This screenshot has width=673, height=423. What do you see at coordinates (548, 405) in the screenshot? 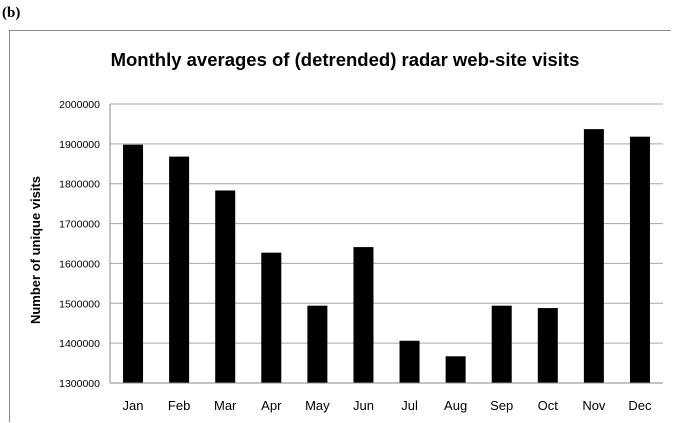
I see `x-tick-label: Oct` at bounding box center [548, 405].